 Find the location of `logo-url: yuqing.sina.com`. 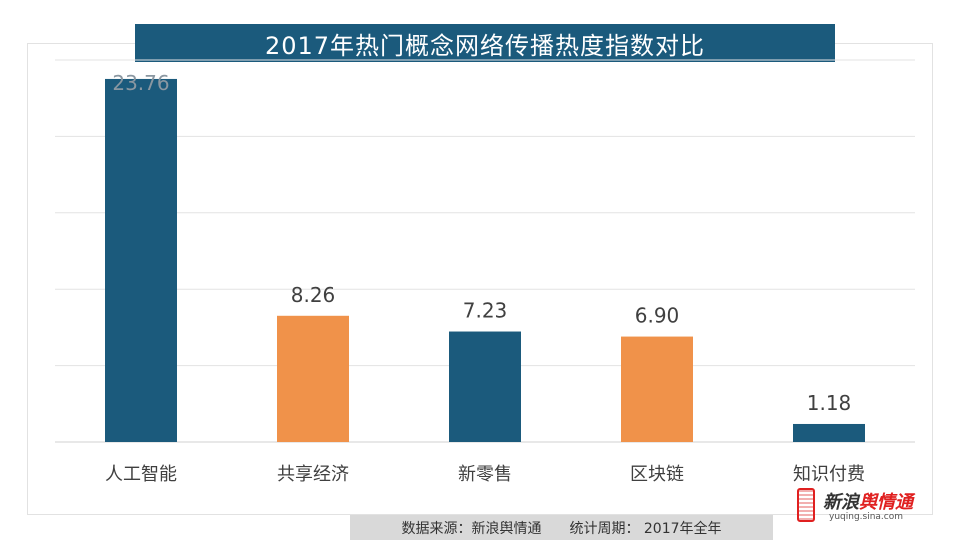

logo-url: yuqing.sina.com is located at coordinates (866, 517).